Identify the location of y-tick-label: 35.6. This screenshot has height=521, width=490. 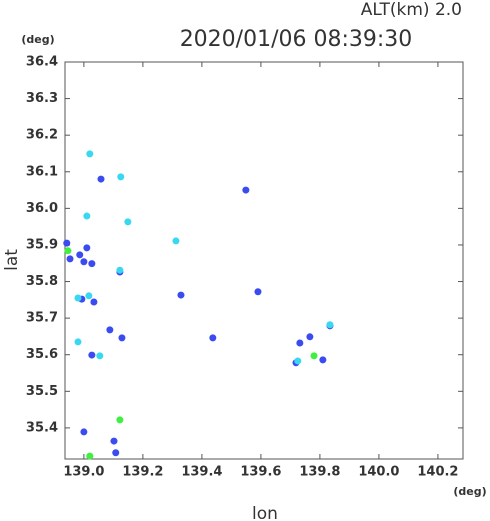
(42, 354).